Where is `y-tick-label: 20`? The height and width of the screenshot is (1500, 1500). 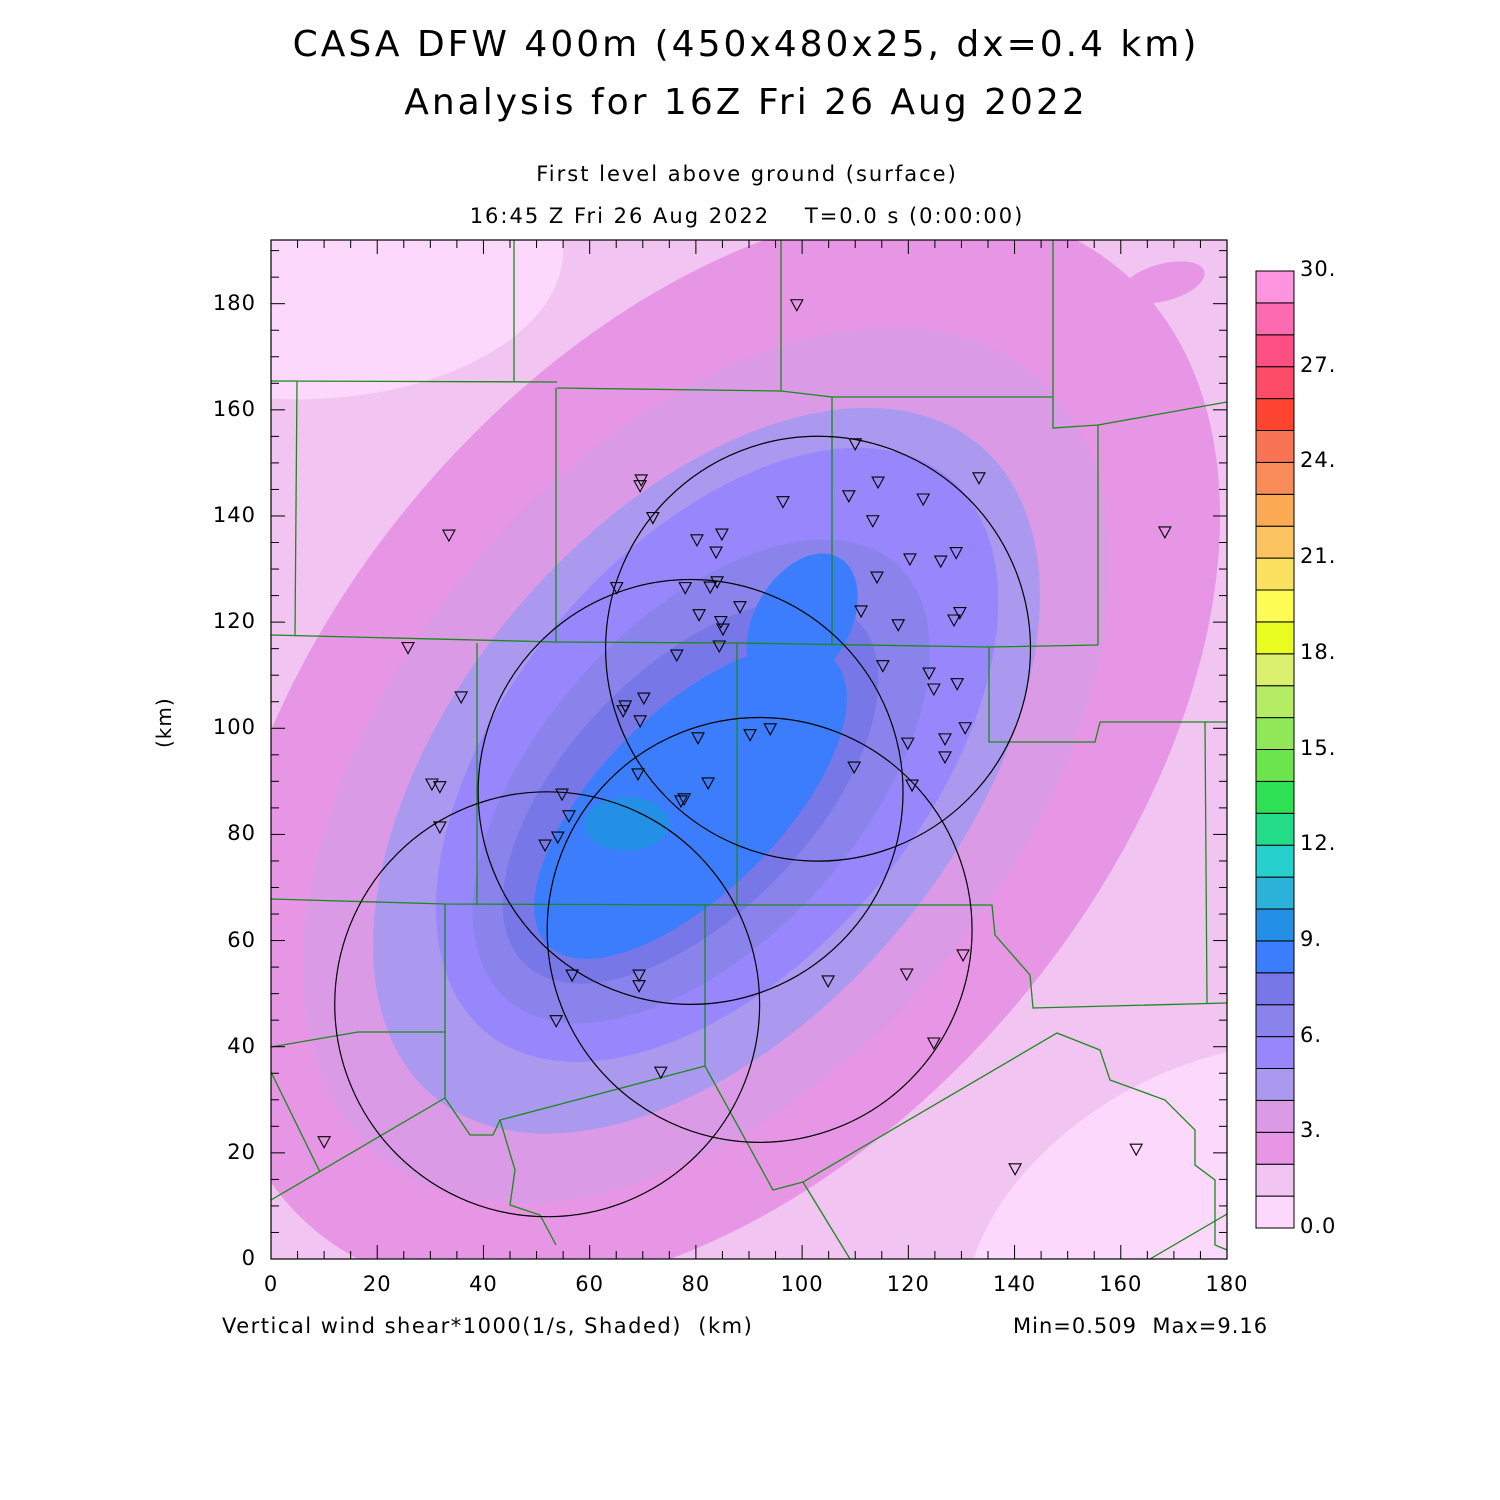
y-tick-label: 20 is located at coordinates (241, 1151).